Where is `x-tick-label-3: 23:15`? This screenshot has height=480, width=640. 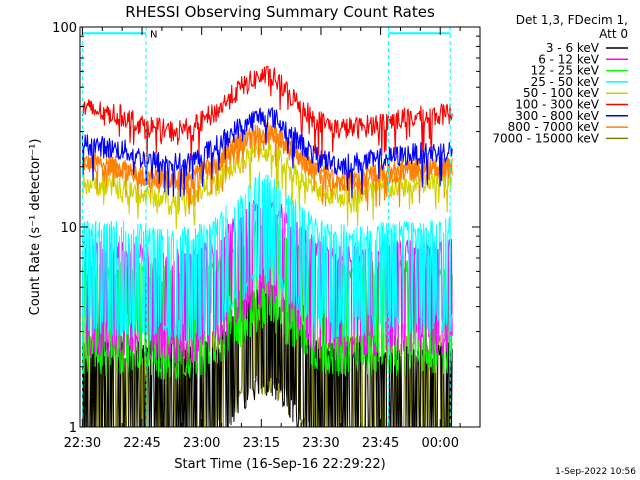 x-tick-label-3: 23:15 is located at coordinates (261, 443).